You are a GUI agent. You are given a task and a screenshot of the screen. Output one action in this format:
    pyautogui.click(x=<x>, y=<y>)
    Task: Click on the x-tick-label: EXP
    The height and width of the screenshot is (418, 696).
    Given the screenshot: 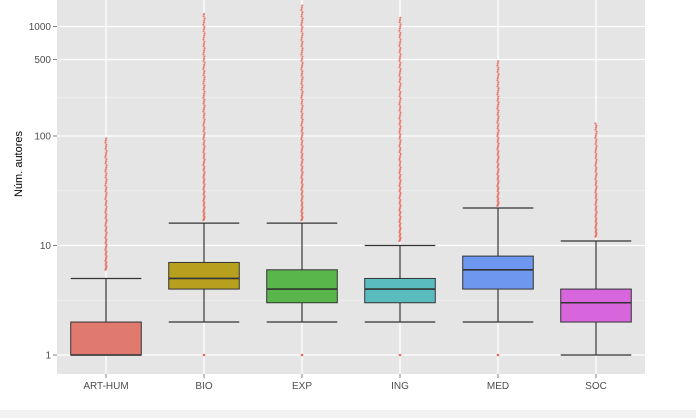 What is the action you would take?
    pyautogui.click(x=302, y=386)
    